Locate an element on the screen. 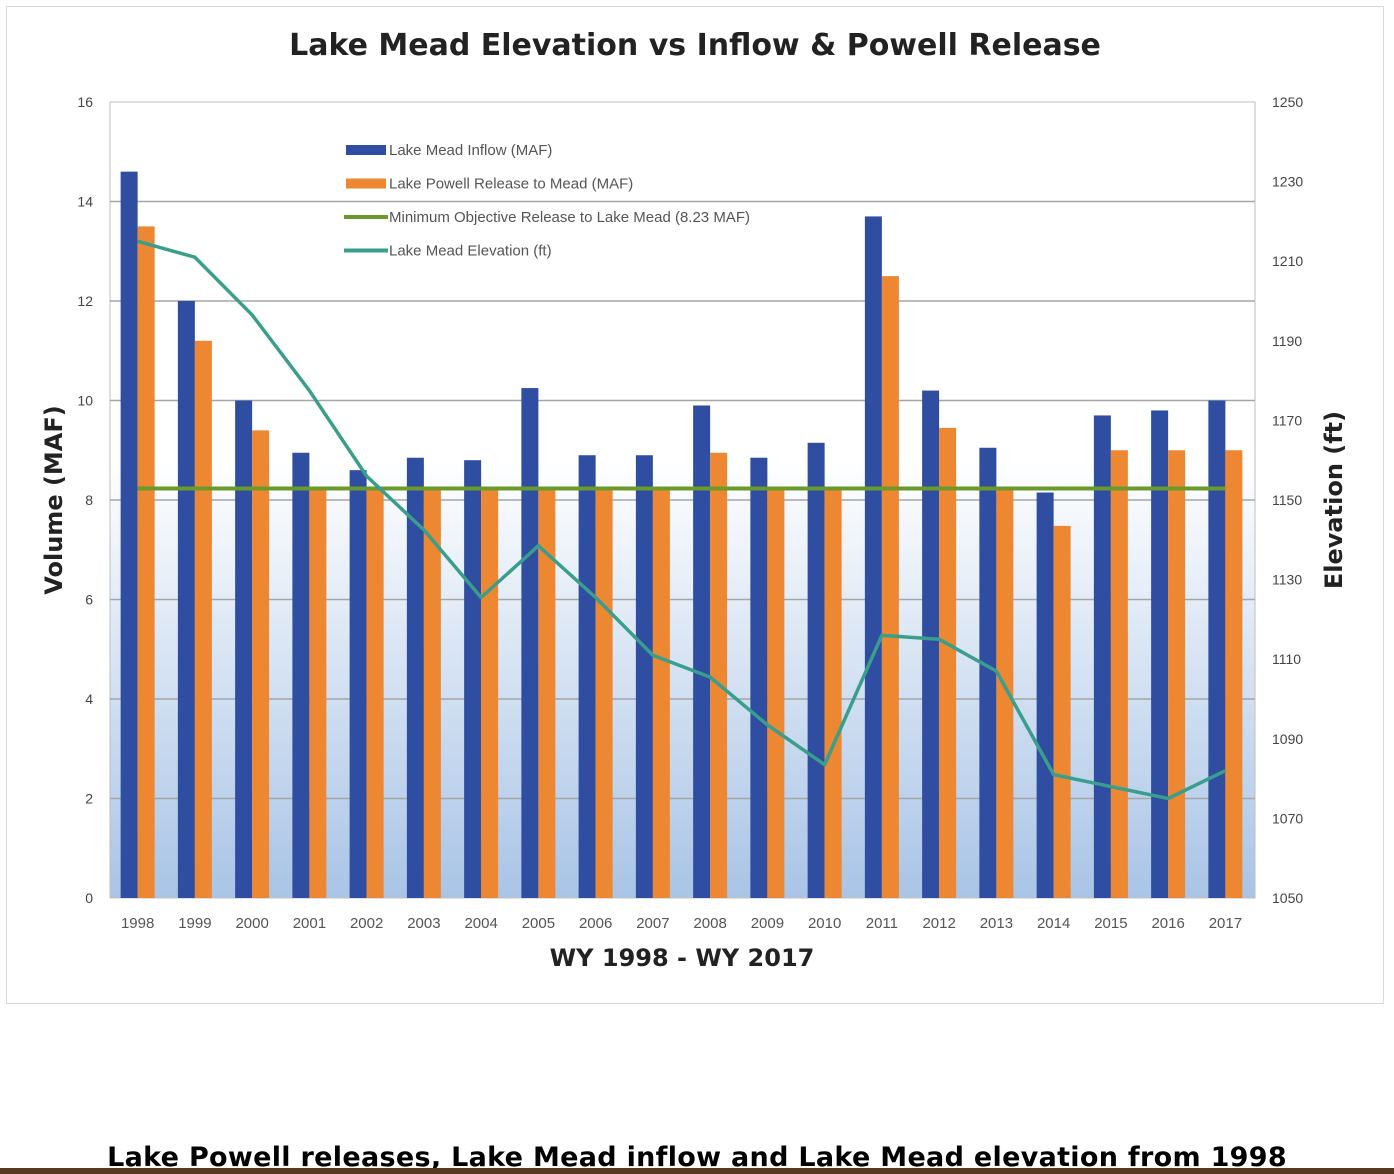 The width and height of the screenshot is (1394, 1174). x-tick-label: 2000 is located at coordinates (251, 923).